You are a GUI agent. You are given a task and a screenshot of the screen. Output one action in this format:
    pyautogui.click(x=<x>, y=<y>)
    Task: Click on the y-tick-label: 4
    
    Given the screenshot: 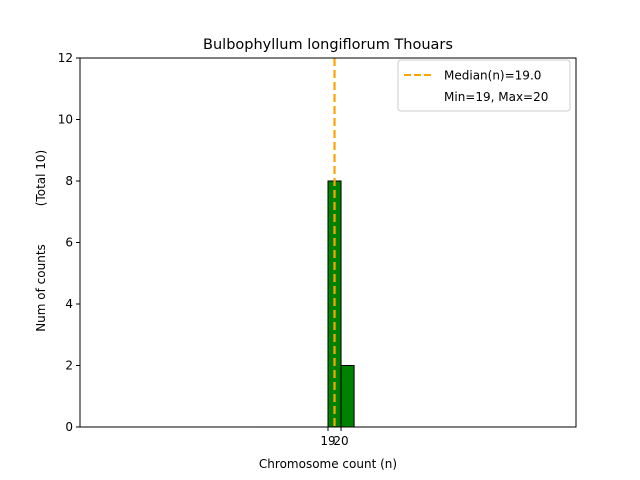 What is the action you would take?
    pyautogui.click(x=69, y=304)
    